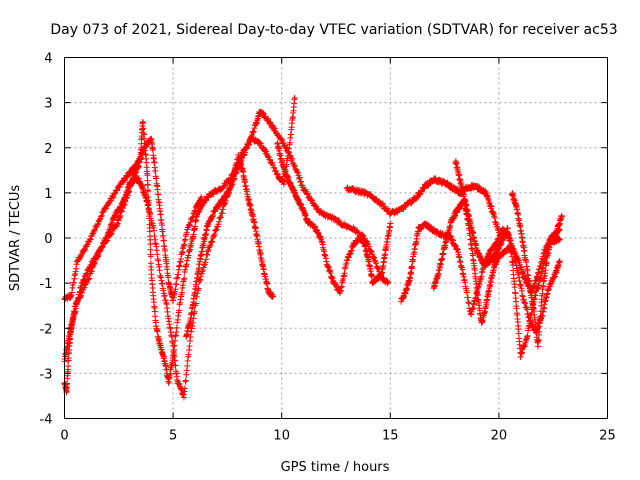  Describe the element at coordinates (48, 149) in the screenshot. I see `y-tick-label: 2` at that location.